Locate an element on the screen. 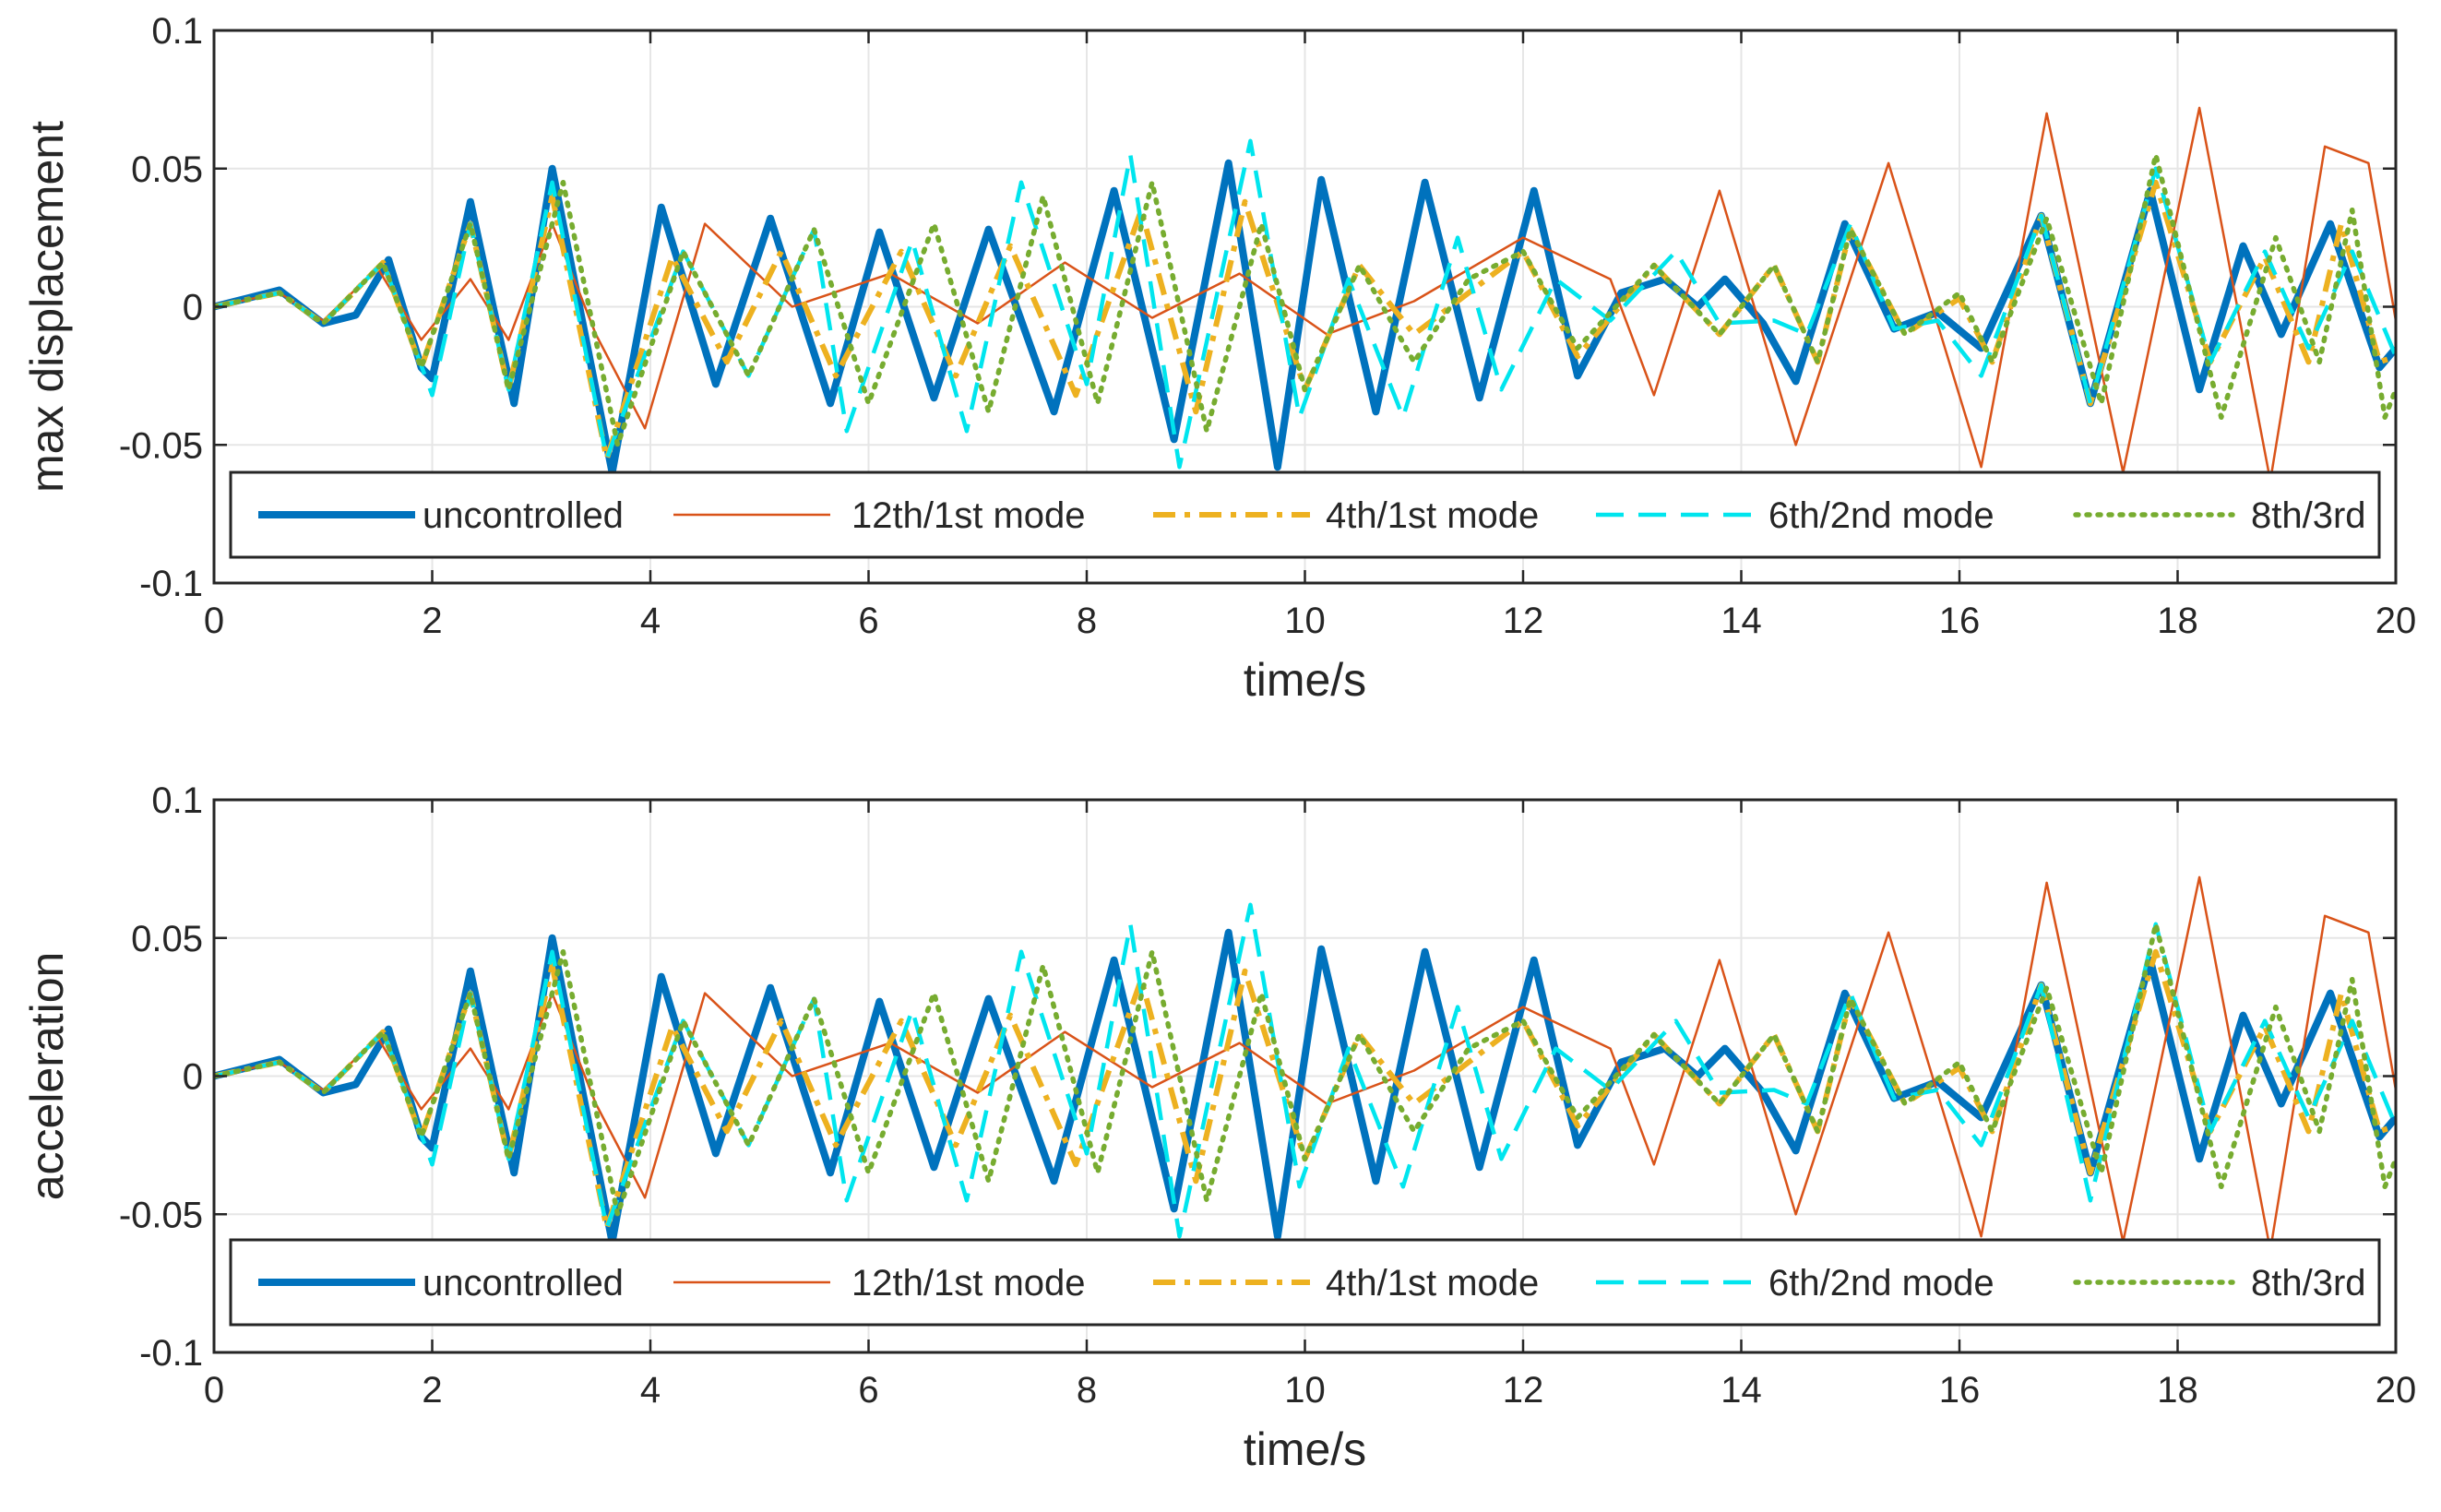 This screenshot has width=2441, height=1512. y-axis-label: acceleration is located at coordinates (47, 1076).